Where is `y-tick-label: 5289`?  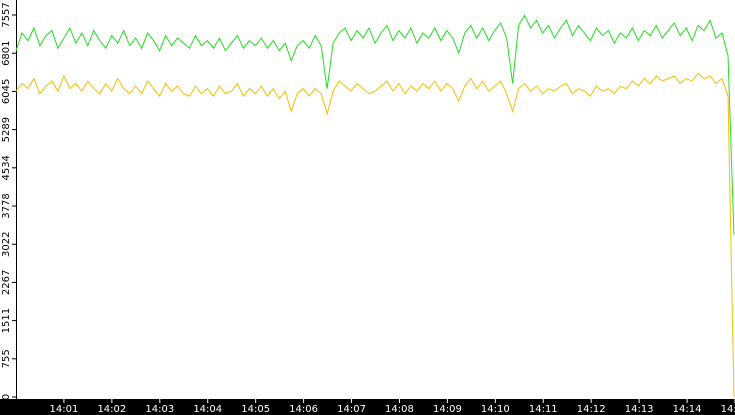 y-tick-label: 5289 is located at coordinates (6, 129).